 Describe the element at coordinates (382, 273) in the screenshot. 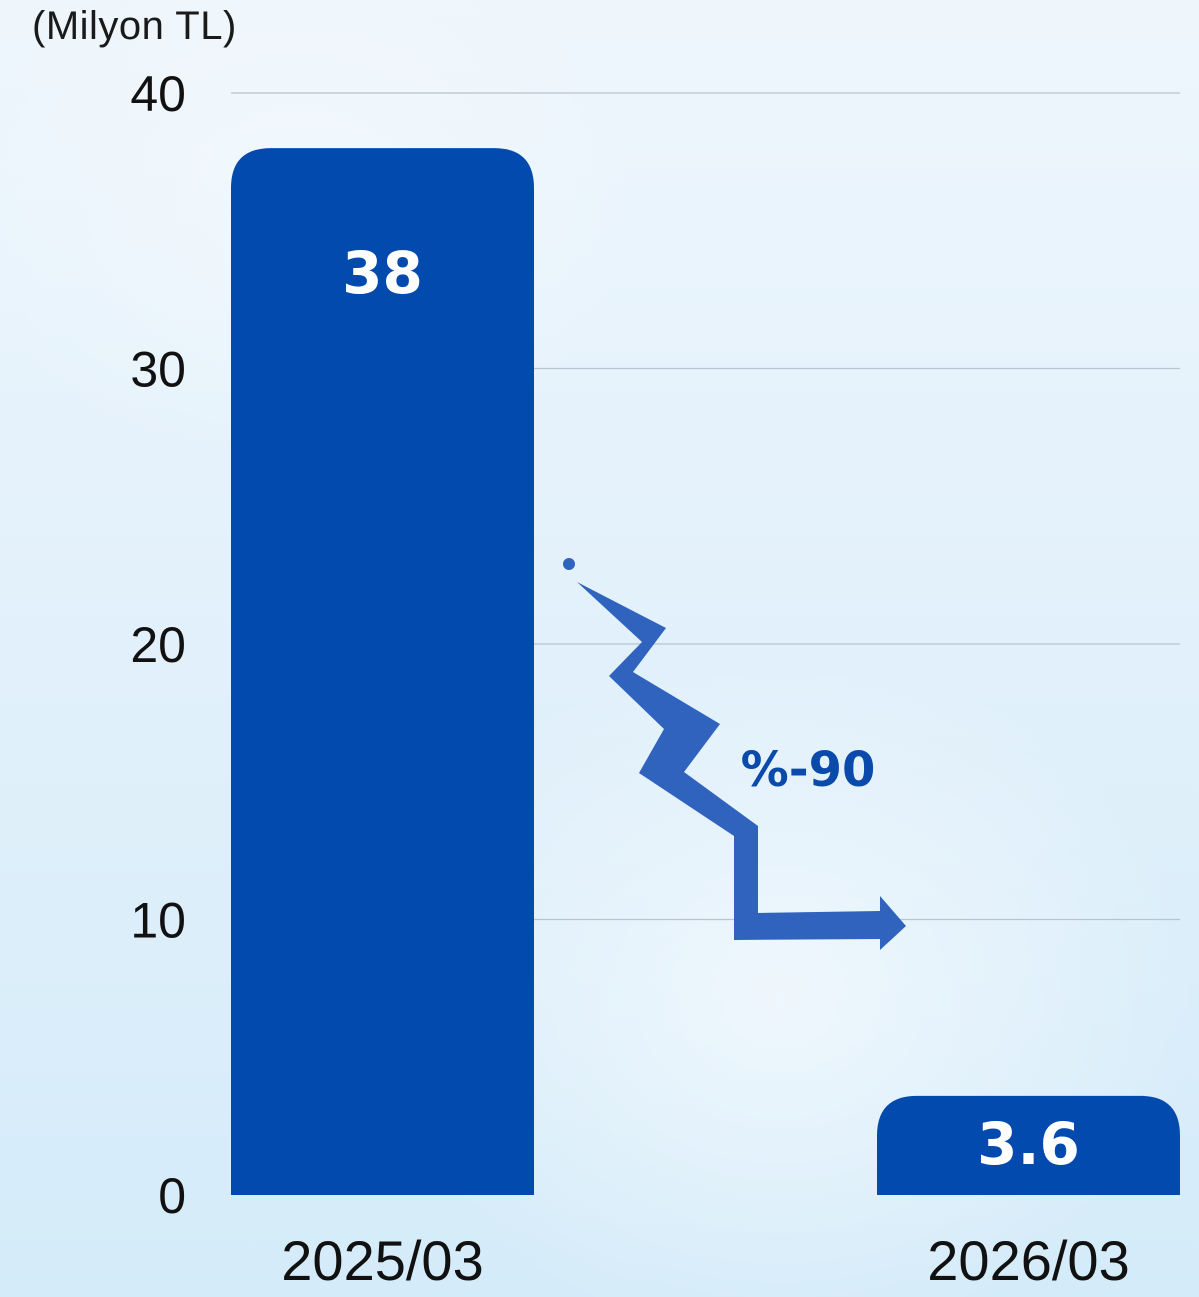

I see `bar-value-label-2025/03: 38` at that location.